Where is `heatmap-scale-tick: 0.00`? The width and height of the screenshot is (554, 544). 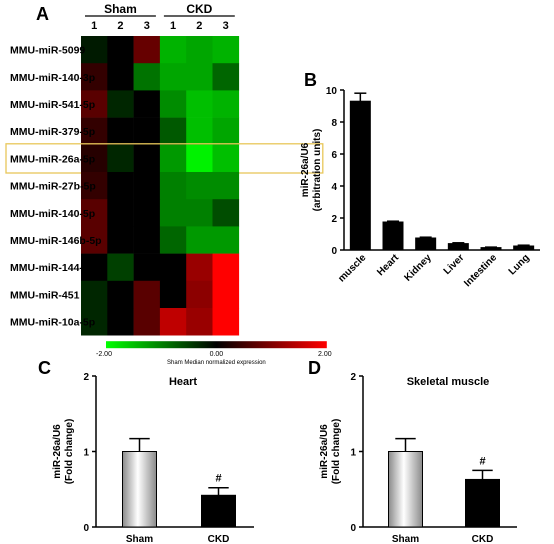 heatmap-scale-tick: 0.00 is located at coordinates (217, 354).